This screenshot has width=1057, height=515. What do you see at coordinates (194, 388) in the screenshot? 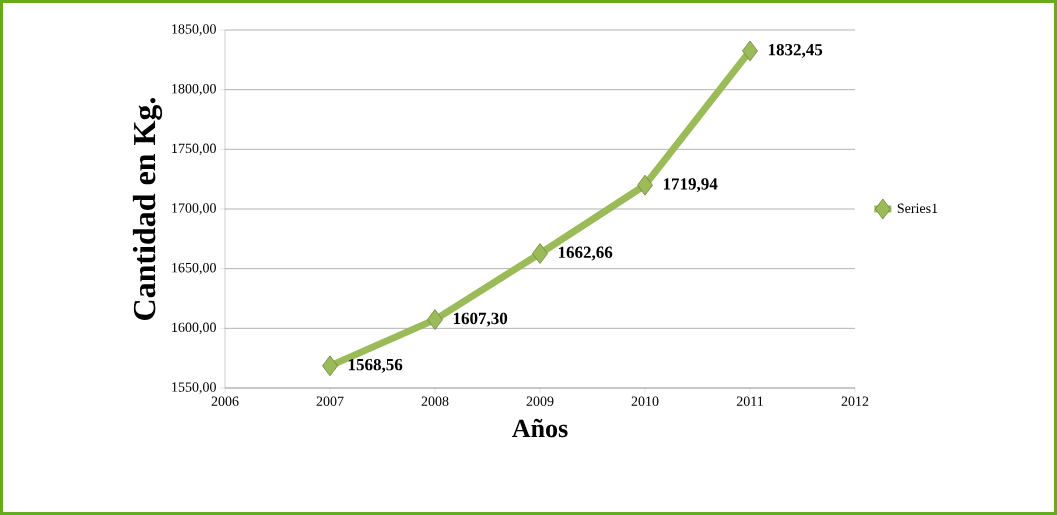
I see `y-tick-label: 1550,00` at bounding box center [194, 388].